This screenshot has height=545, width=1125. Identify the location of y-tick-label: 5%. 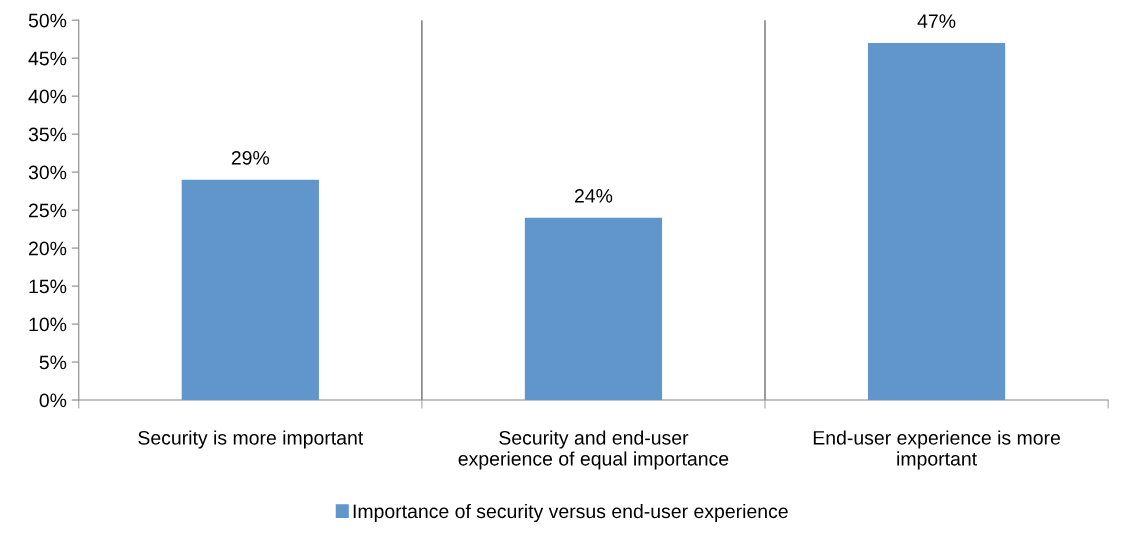
(53, 362).